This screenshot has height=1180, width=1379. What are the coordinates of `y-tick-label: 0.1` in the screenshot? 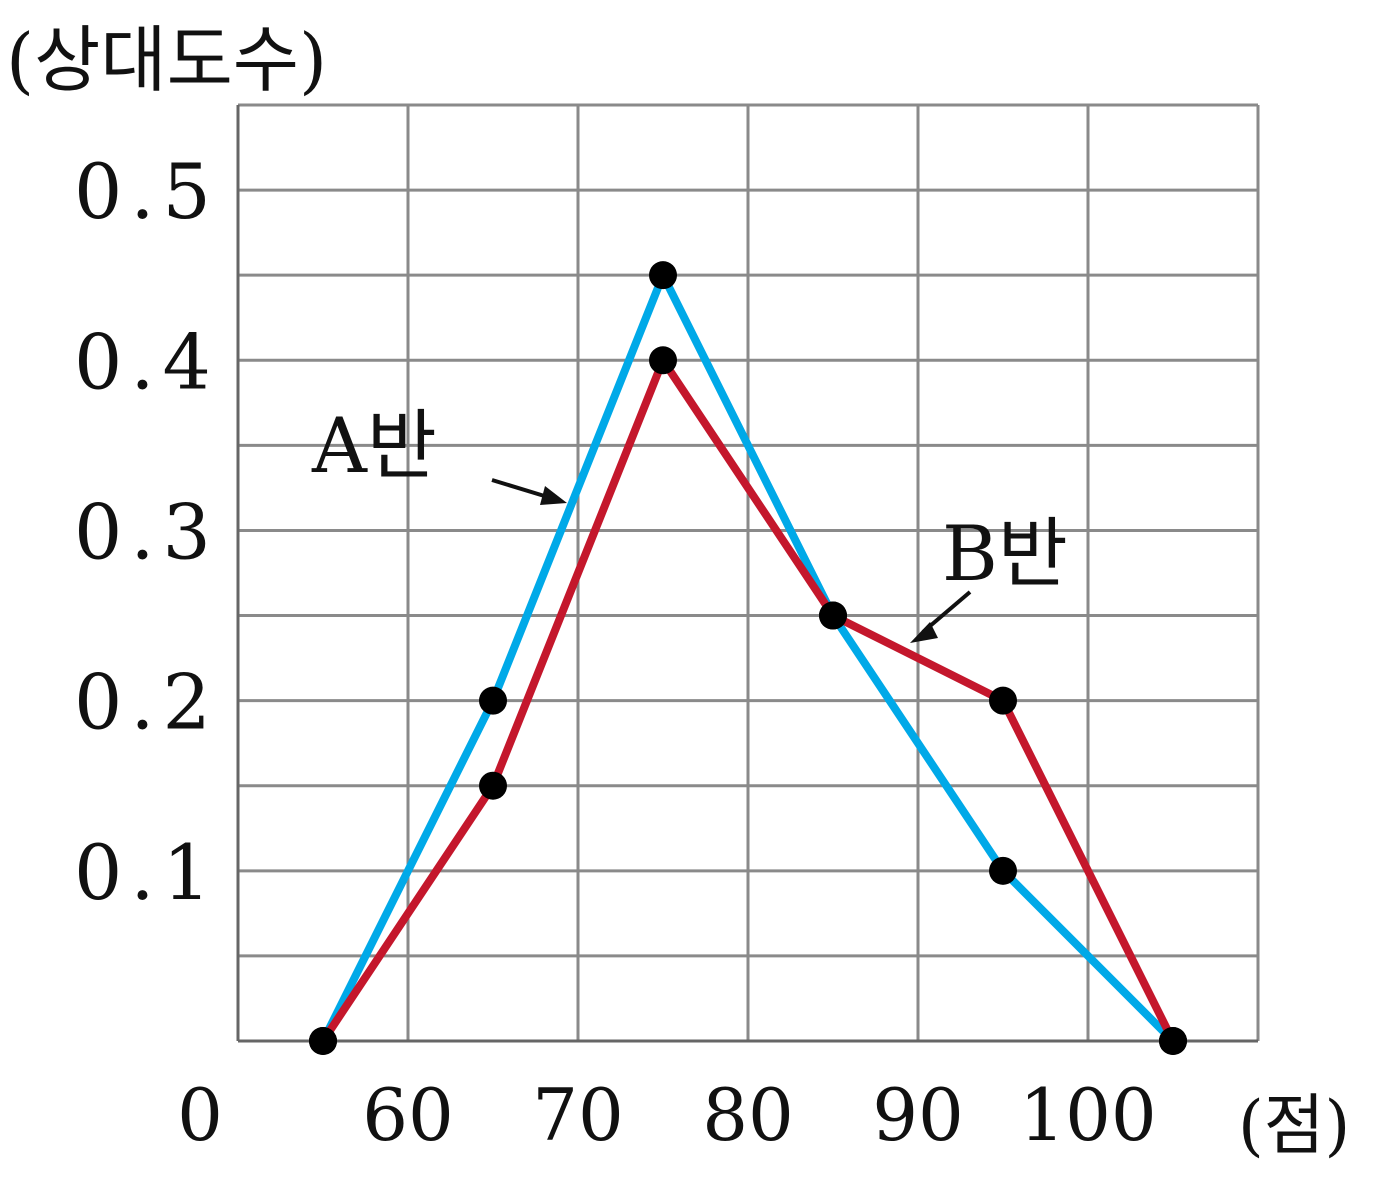 It's located at (146, 872).